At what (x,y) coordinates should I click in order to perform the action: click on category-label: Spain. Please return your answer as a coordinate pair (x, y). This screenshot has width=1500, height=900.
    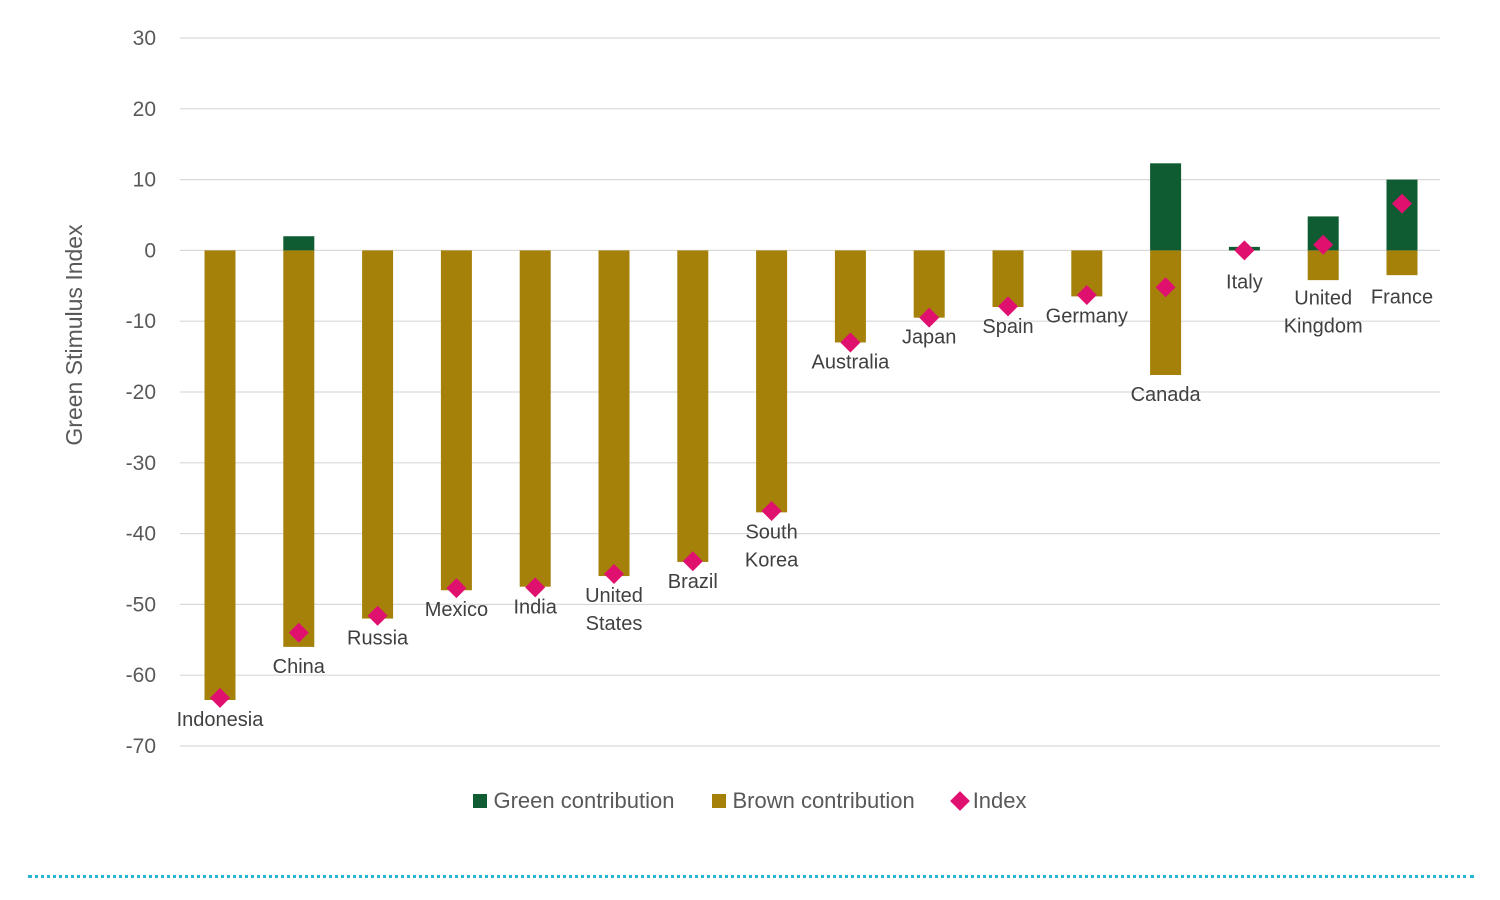
    Looking at the image, I should click on (1007, 327).